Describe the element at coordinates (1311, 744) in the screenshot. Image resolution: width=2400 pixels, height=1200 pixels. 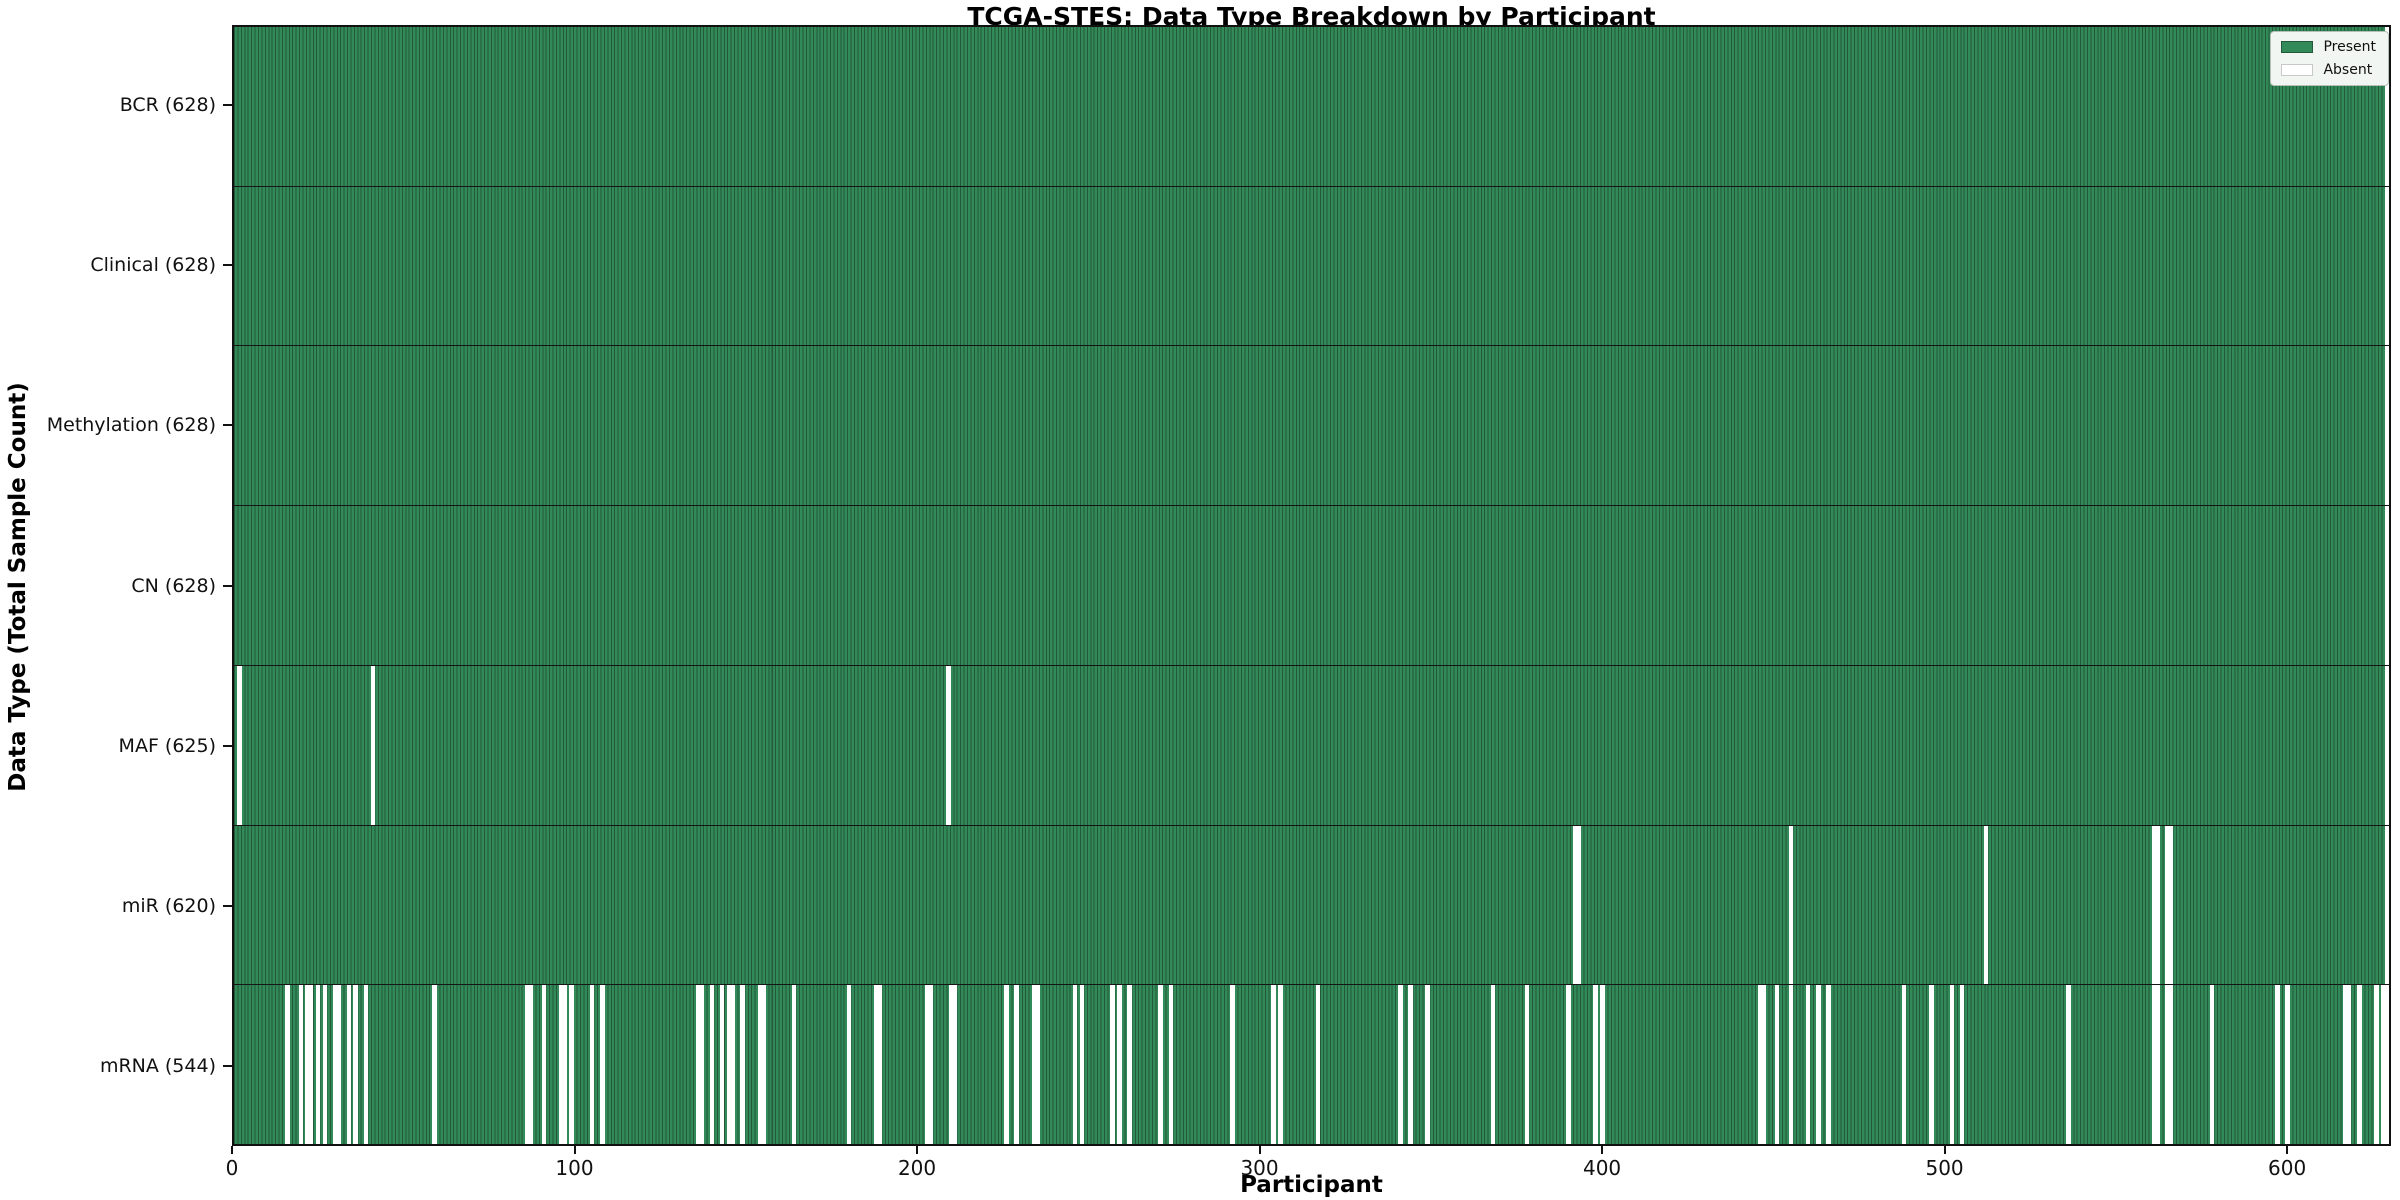
I see `row-maf` at that location.